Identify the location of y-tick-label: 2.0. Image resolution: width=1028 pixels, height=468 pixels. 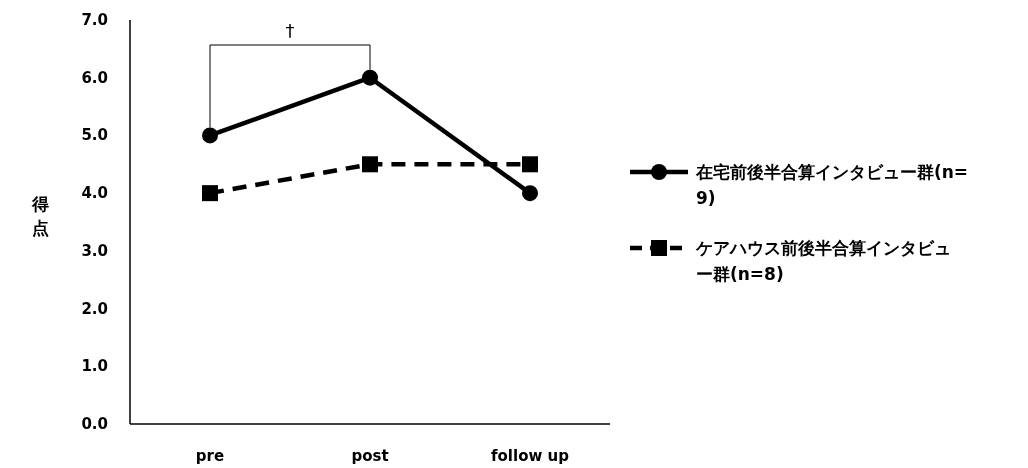
(94, 308).